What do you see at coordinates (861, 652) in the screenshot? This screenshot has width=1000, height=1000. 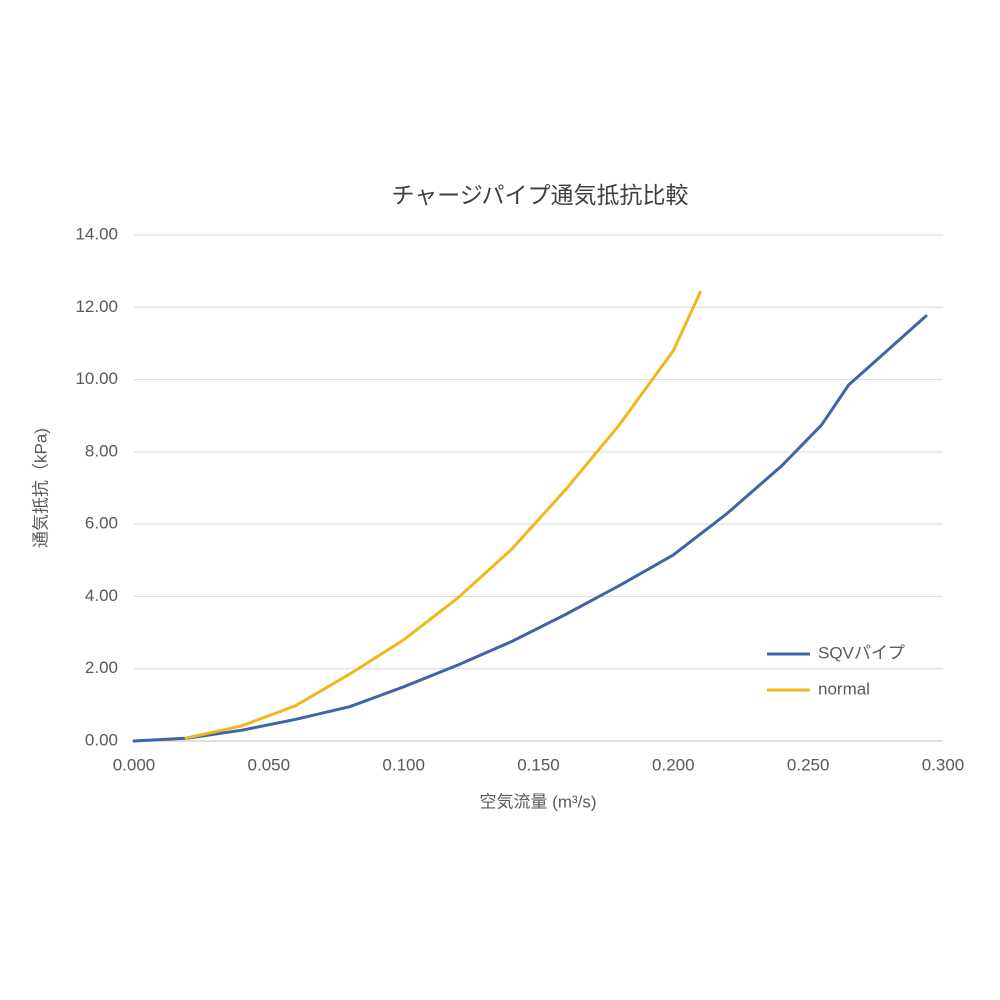 I see `legend-label: SQVパイプ` at bounding box center [861, 652].